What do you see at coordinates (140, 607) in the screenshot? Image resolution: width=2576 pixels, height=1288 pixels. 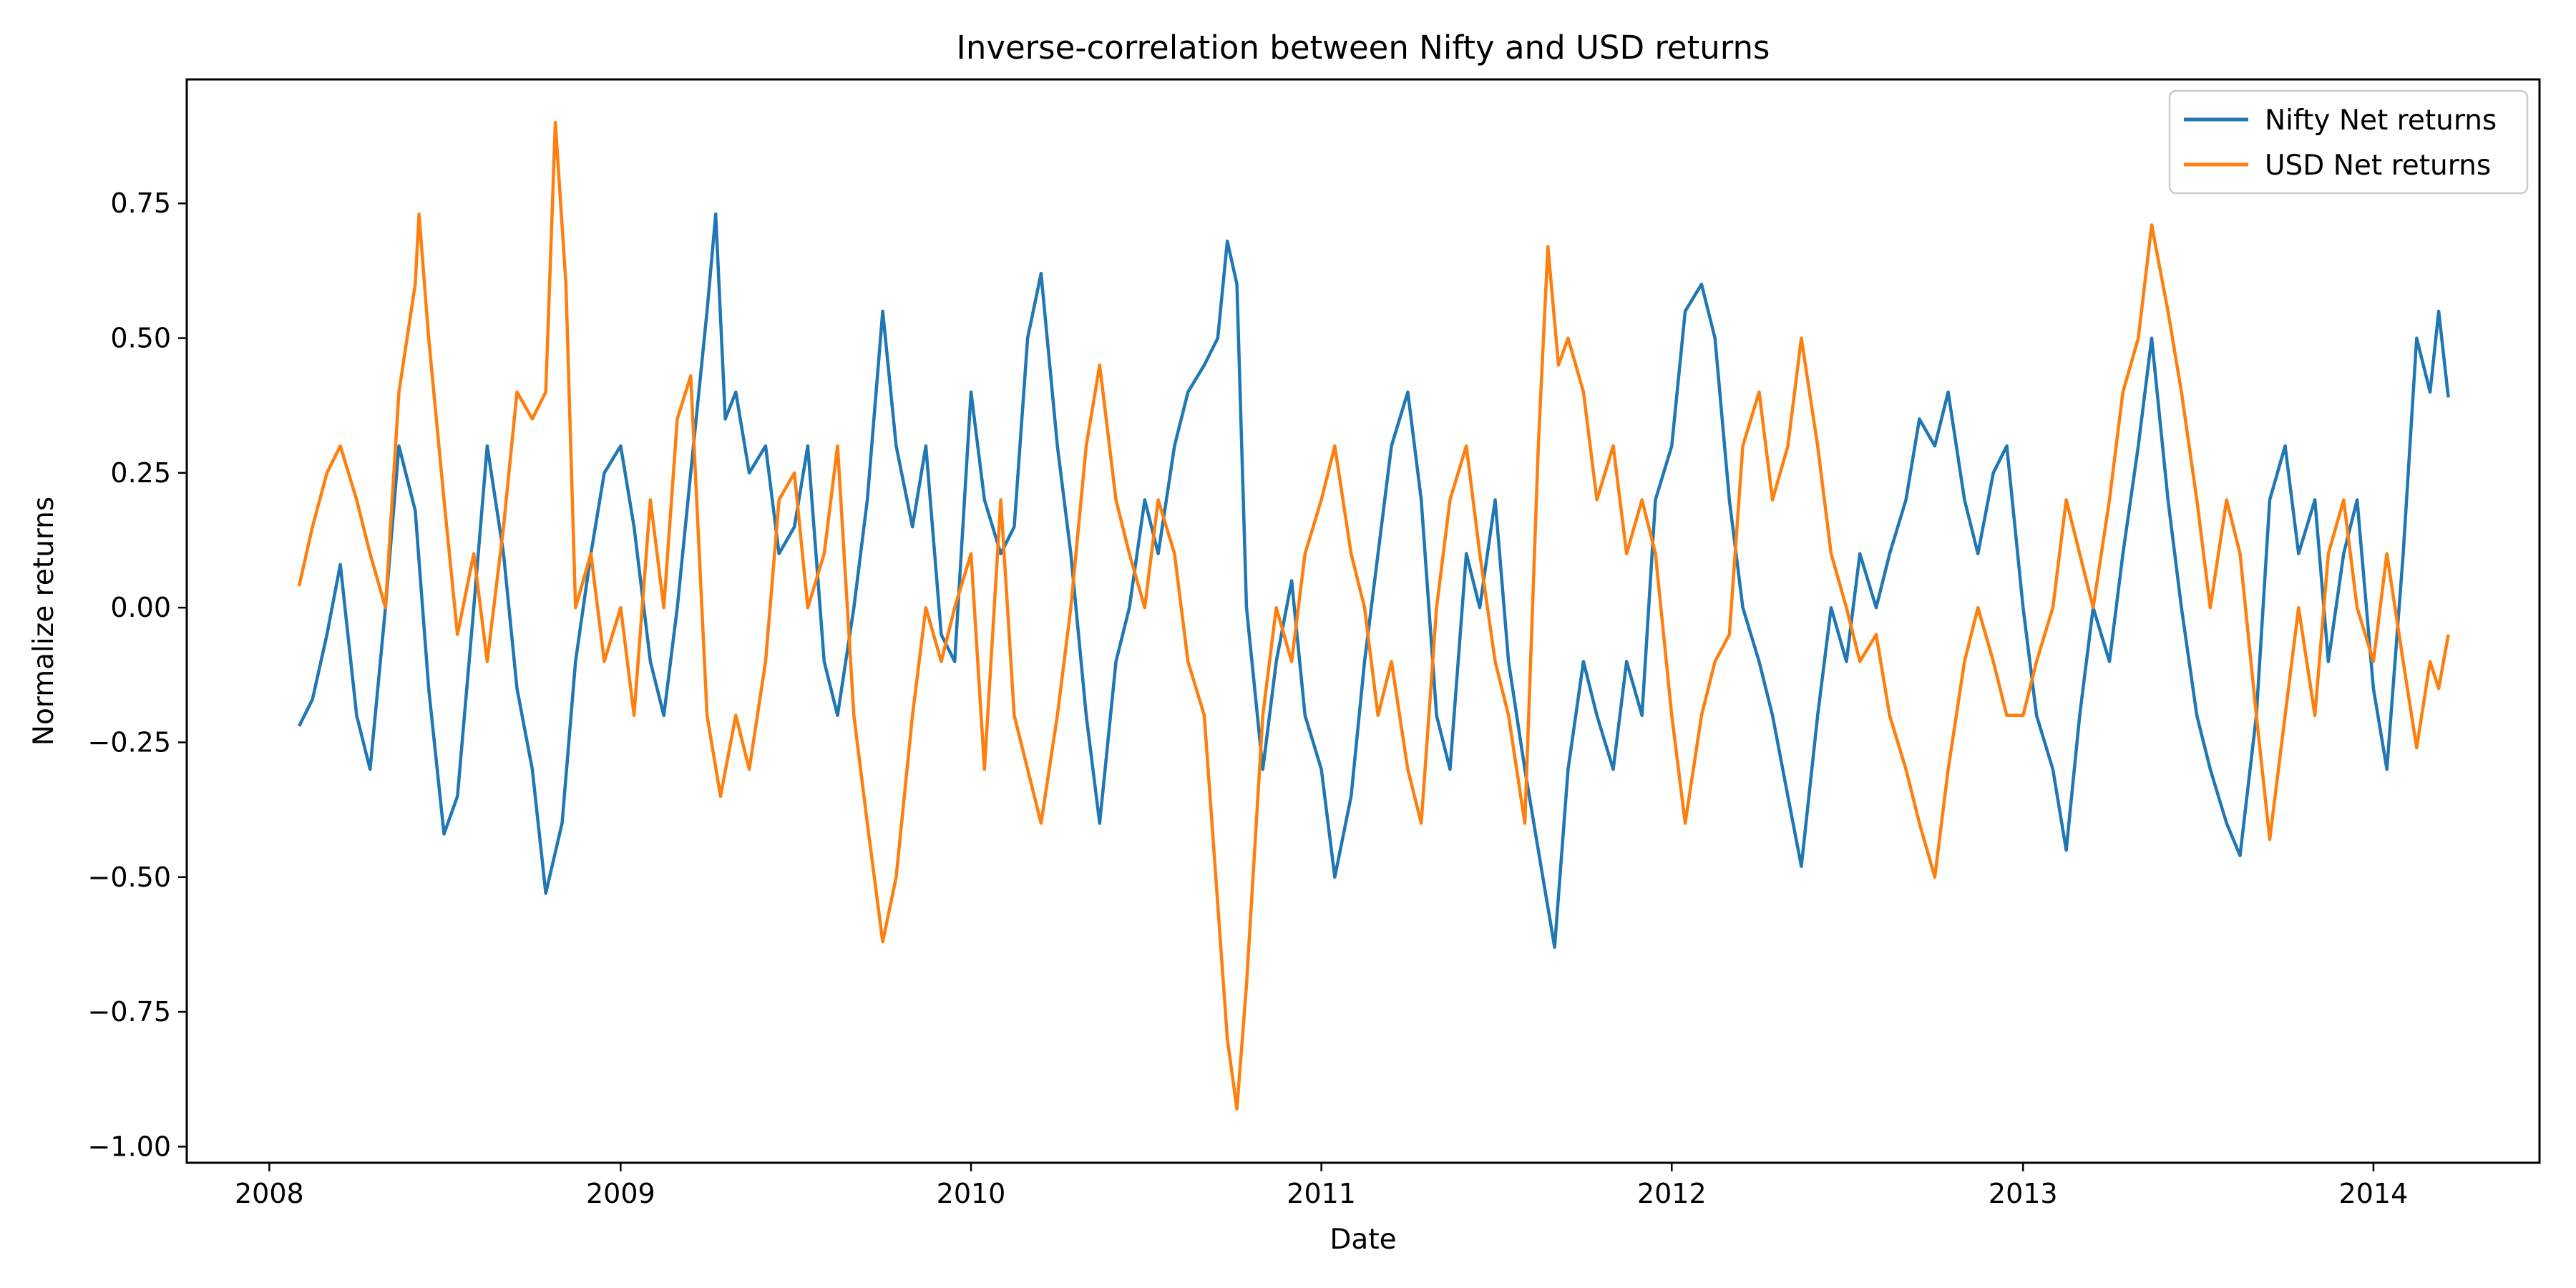 I see `y-tick-label: 0.00` at bounding box center [140, 607].